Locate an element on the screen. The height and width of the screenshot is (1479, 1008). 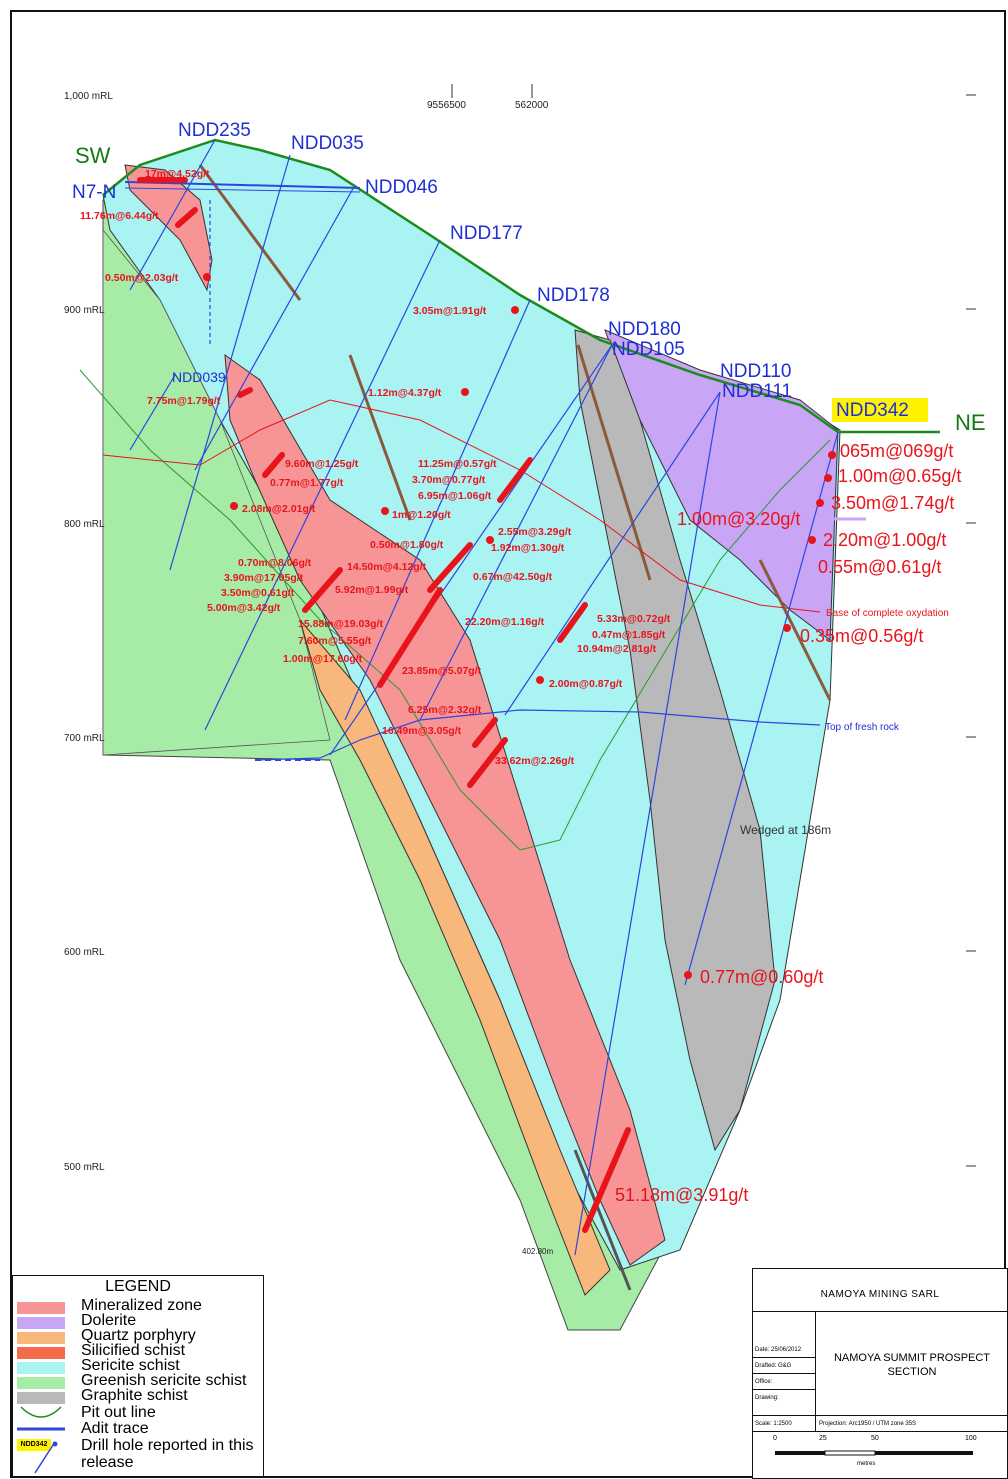
drill-hole-swatch is located at coordinates (46, 1457).